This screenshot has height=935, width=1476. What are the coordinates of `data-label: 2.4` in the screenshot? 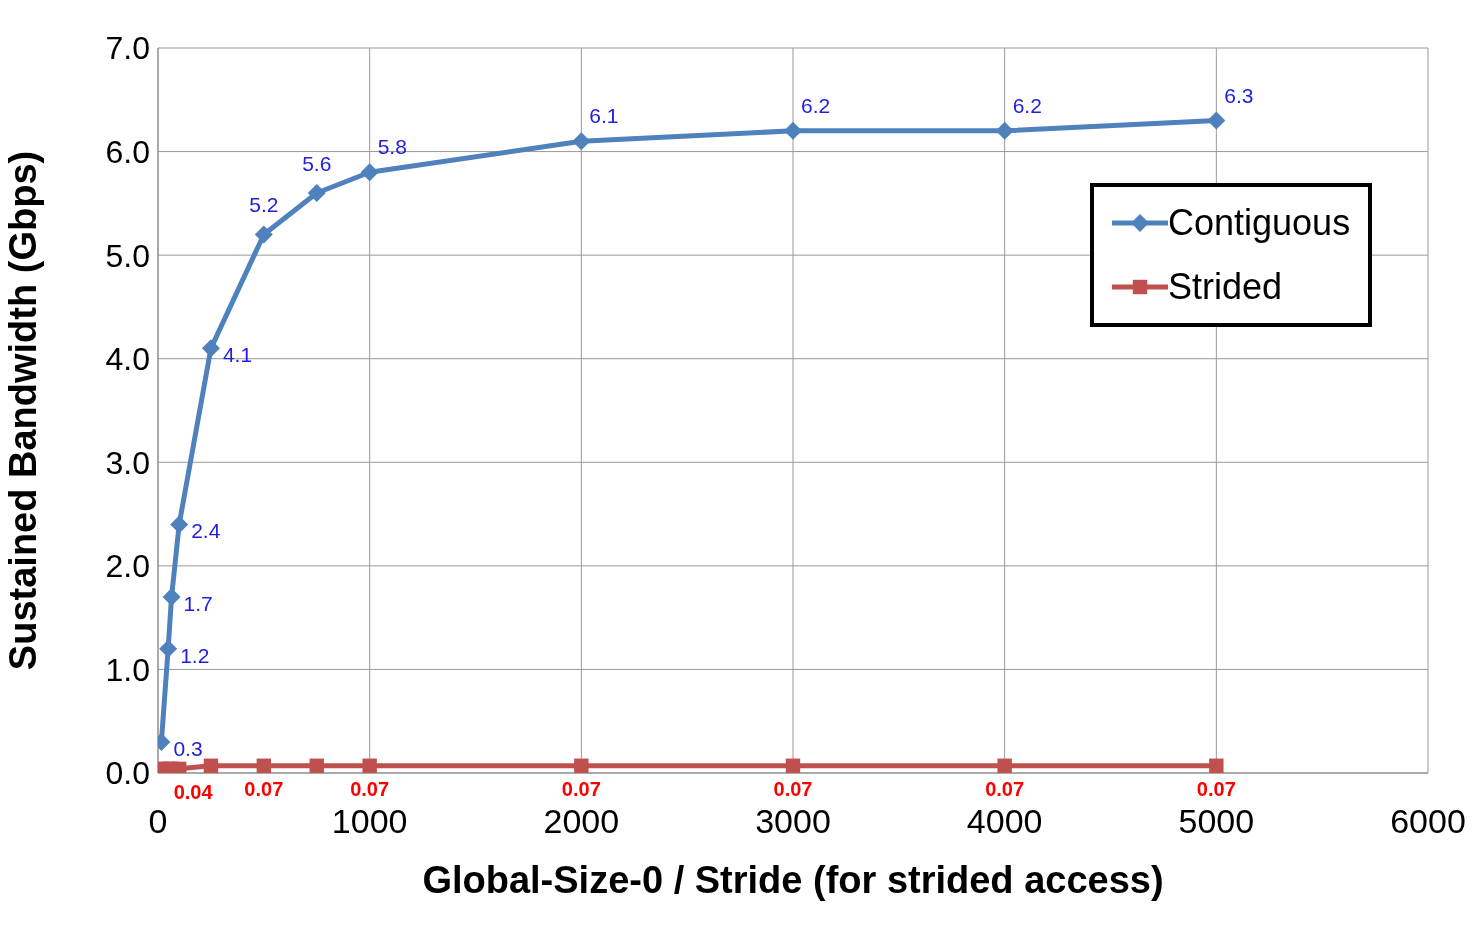 It's located at (206, 531).